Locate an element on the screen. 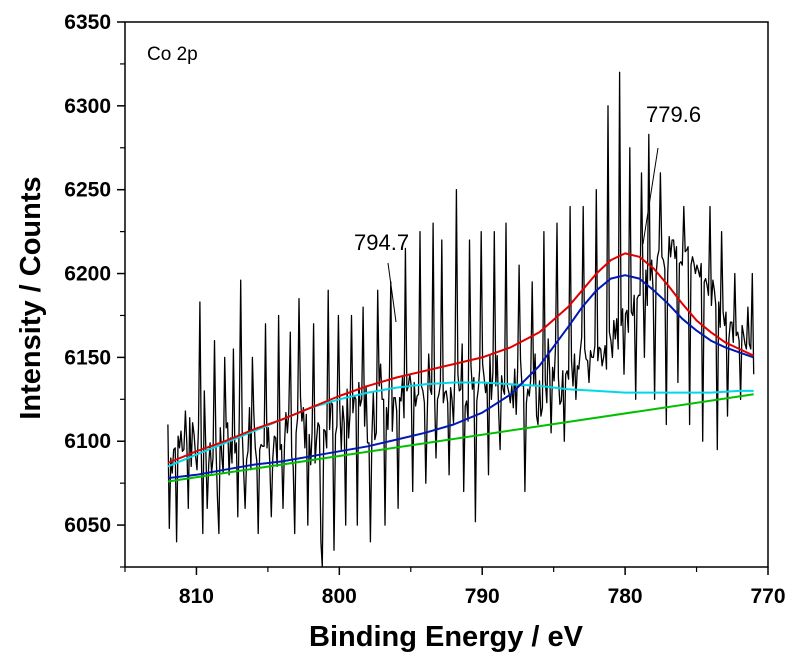  x-tick-label: 790 is located at coordinates (482, 596).